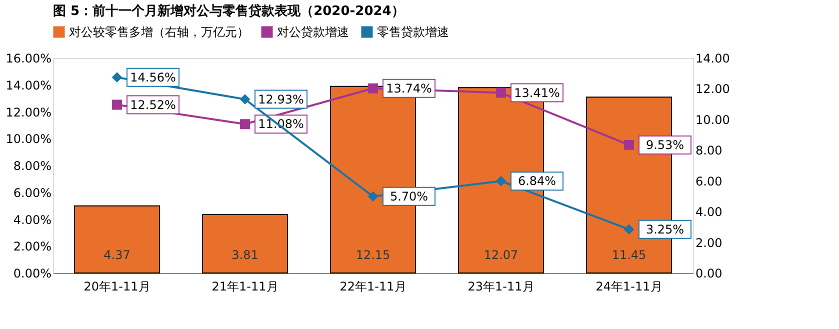 Image resolution: width=839 pixels, height=329 pixels. I want to click on y-tick-label: 12.00%, so click(29, 112).